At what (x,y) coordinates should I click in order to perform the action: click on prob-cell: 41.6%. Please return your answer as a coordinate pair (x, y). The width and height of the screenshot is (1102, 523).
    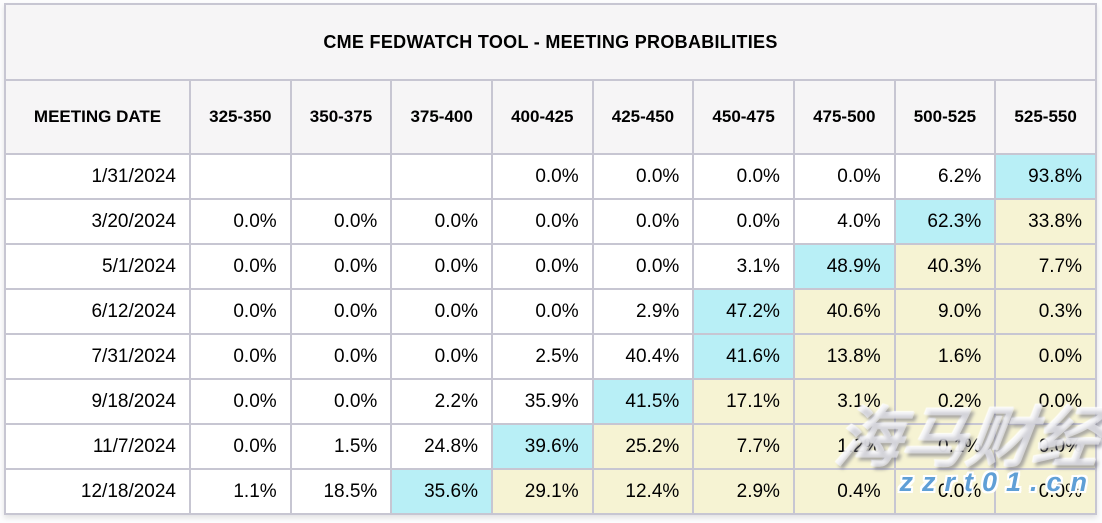
    Looking at the image, I should click on (743, 356).